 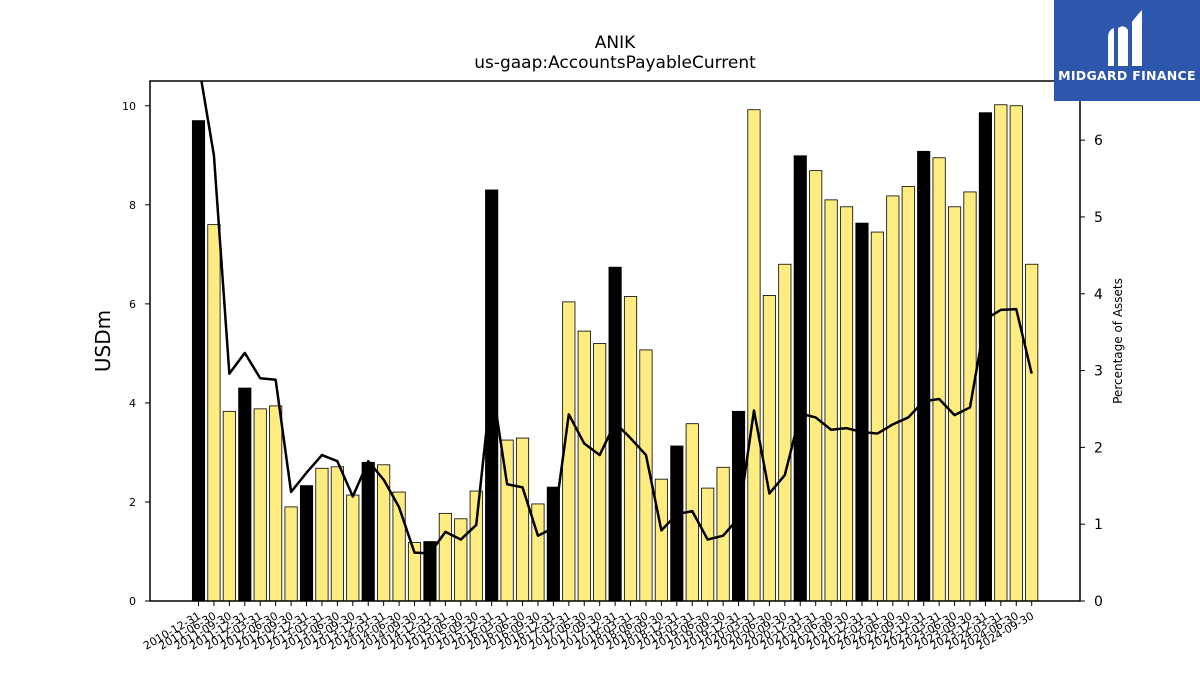 What do you see at coordinates (1098, 448) in the screenshot?
I see `y2-tick-label: 2` at bounding box center [1098, 448].